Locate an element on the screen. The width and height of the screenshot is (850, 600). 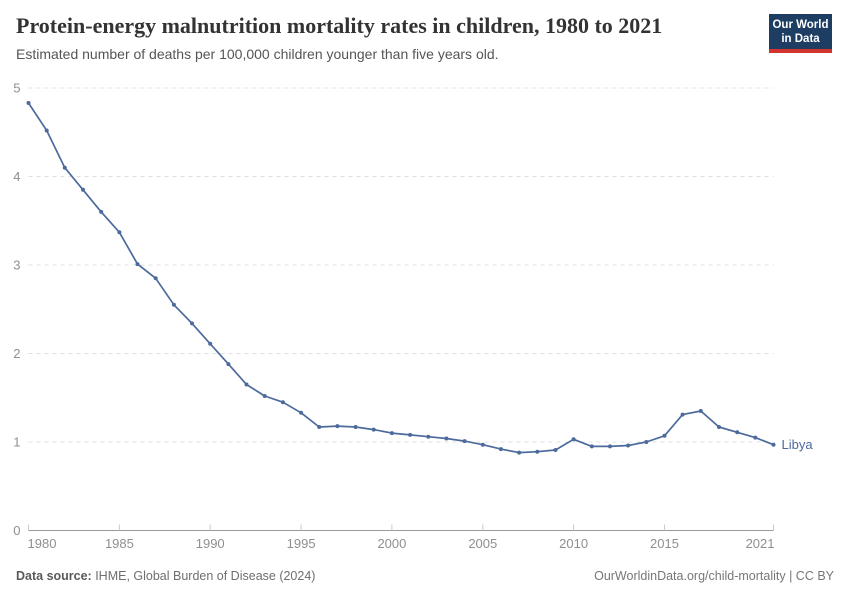
x-tick-label: 2010 is located at coordinates (573, 543).